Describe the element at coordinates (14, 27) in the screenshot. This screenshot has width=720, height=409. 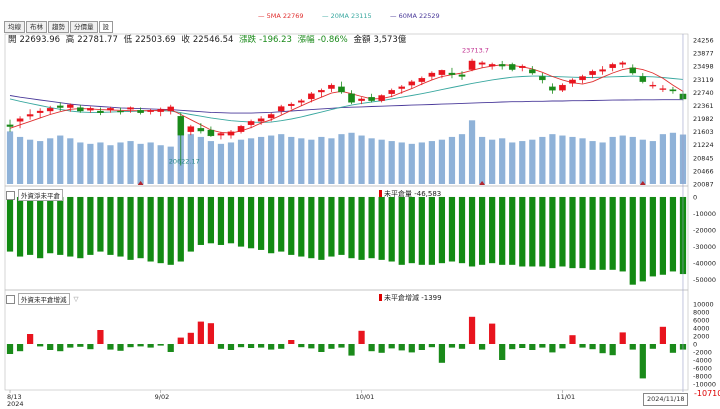
I see `tab-ma: 均線` at that location.